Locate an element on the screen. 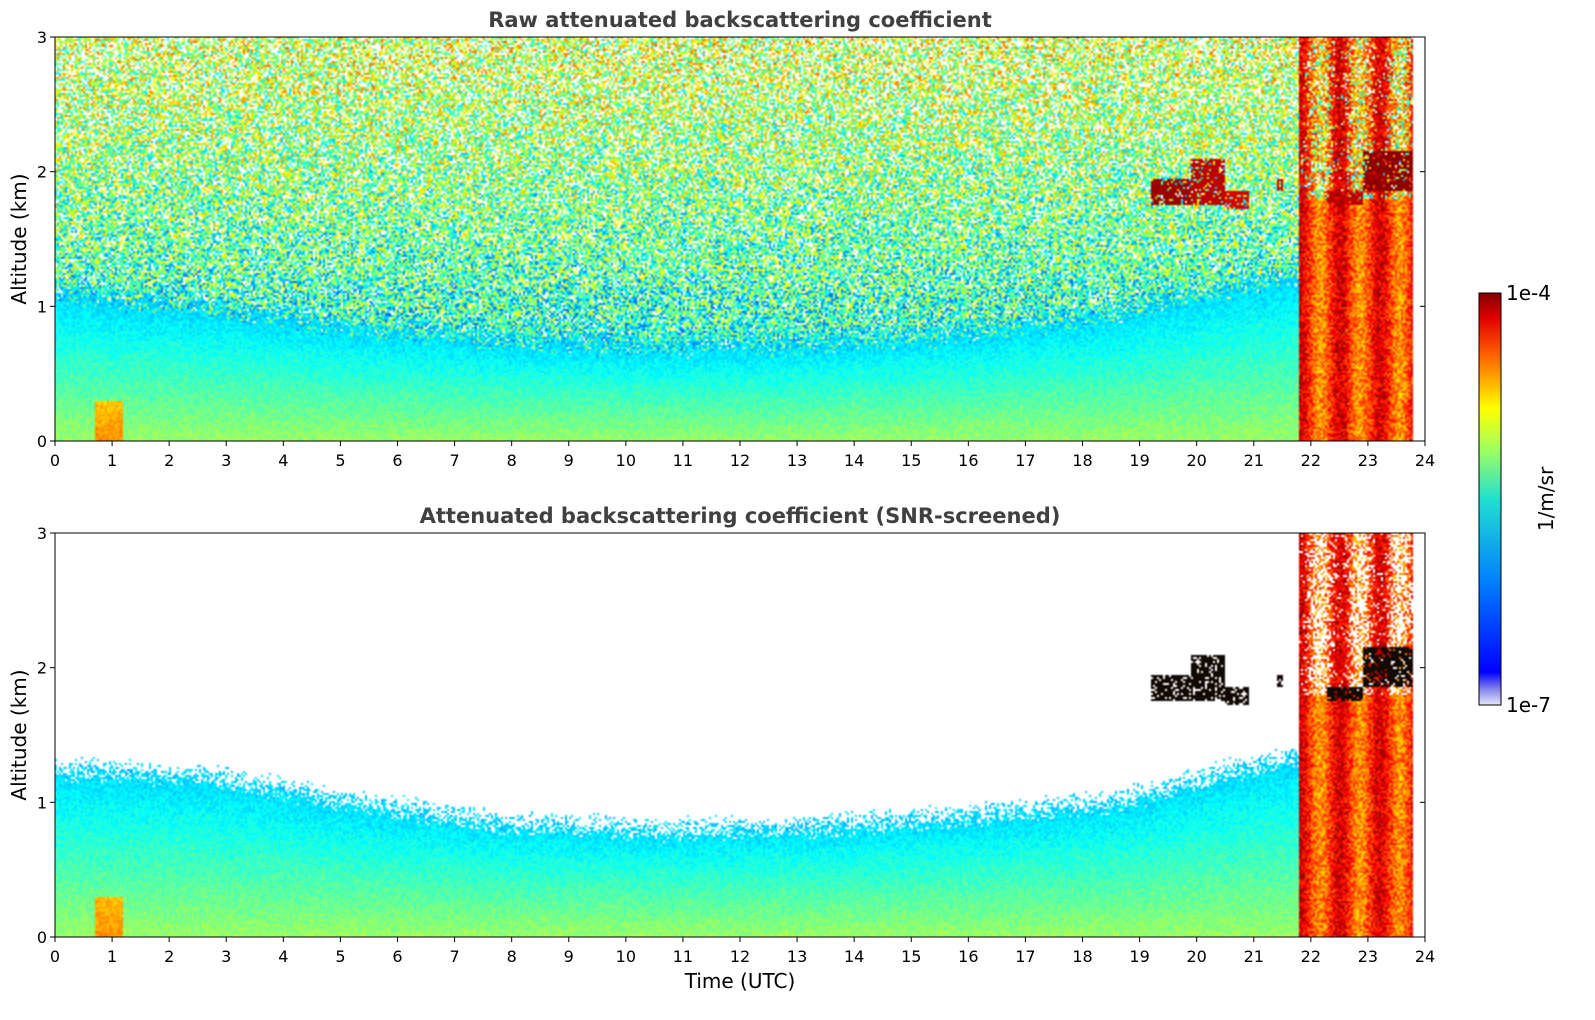 This screenshot has width=1595, height=1020. panel-1-xtick-label: 22 is located at coordinates (1311, 460).